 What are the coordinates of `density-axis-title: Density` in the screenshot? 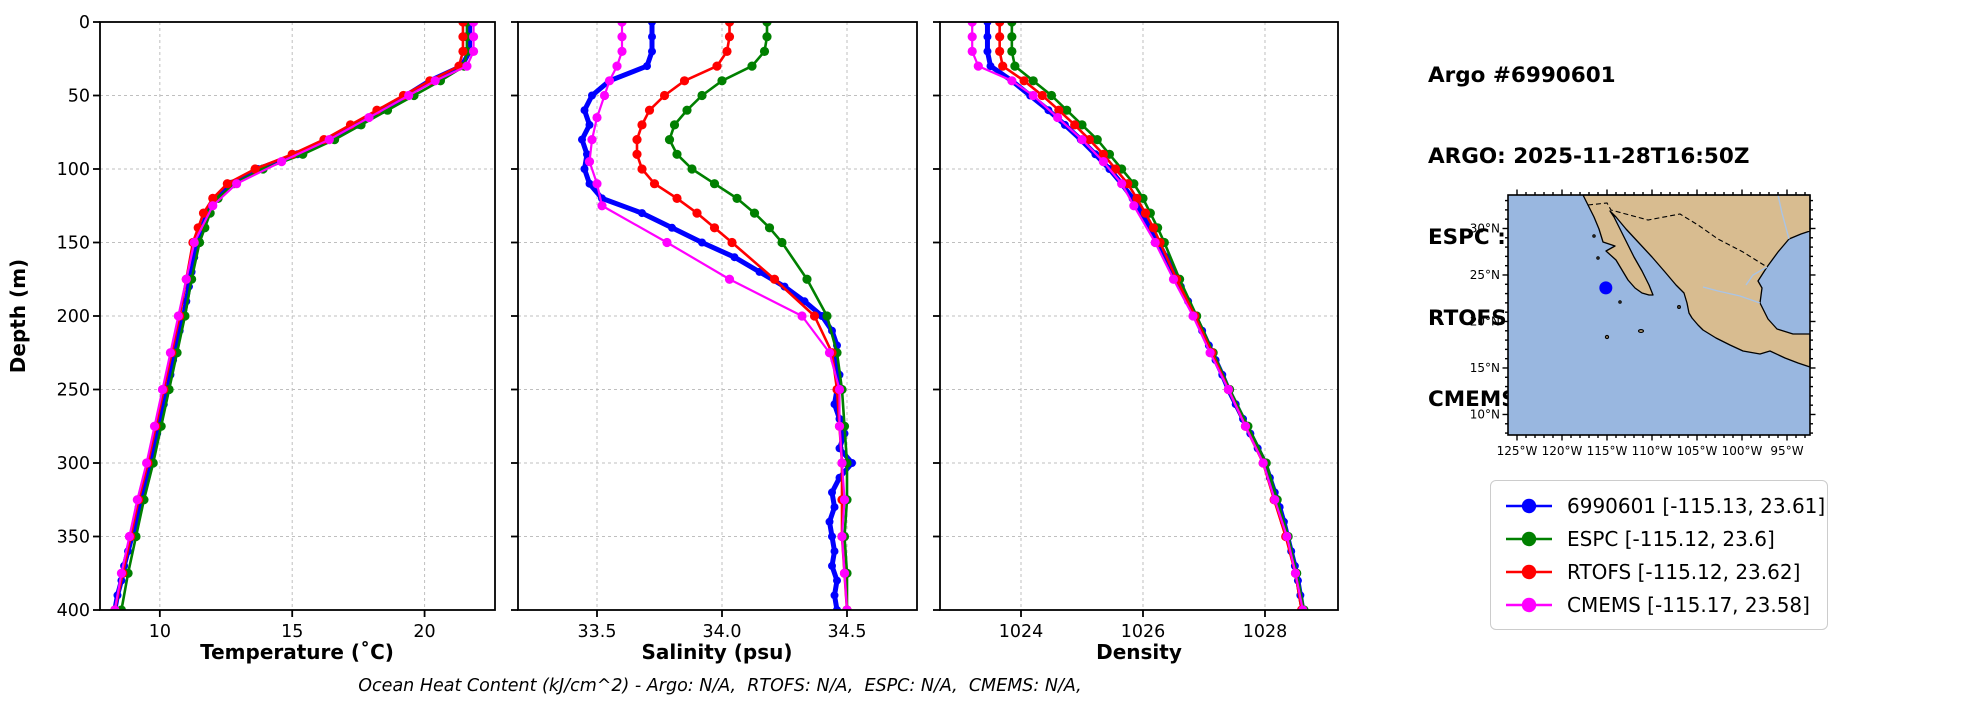 It's located at (1139, 652).